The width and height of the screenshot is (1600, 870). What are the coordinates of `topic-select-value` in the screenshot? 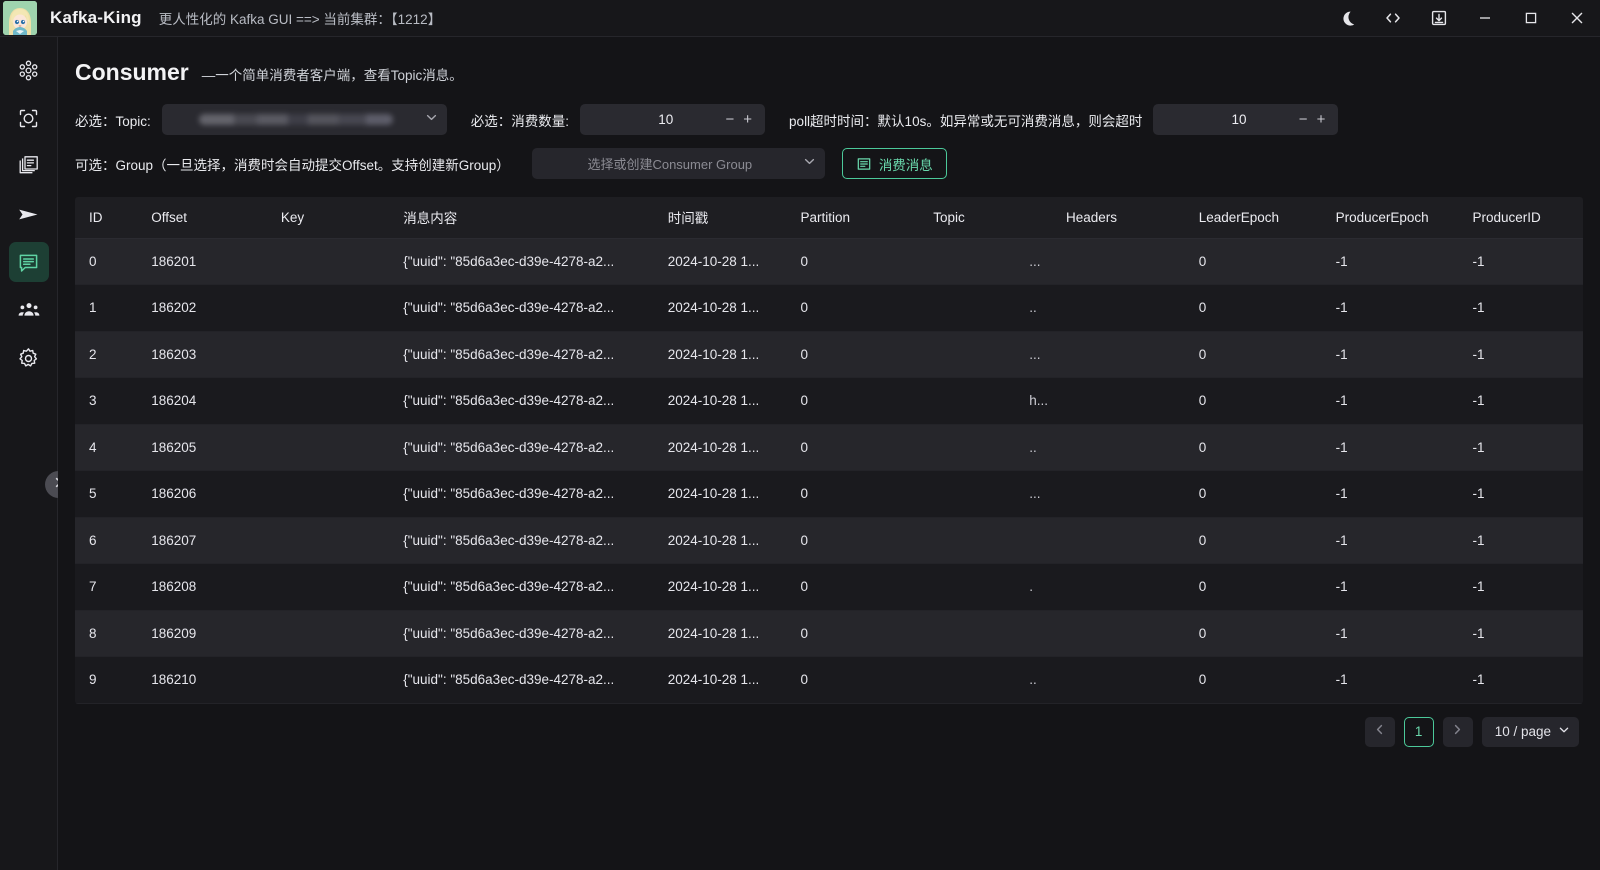 It's located at (295, 119).